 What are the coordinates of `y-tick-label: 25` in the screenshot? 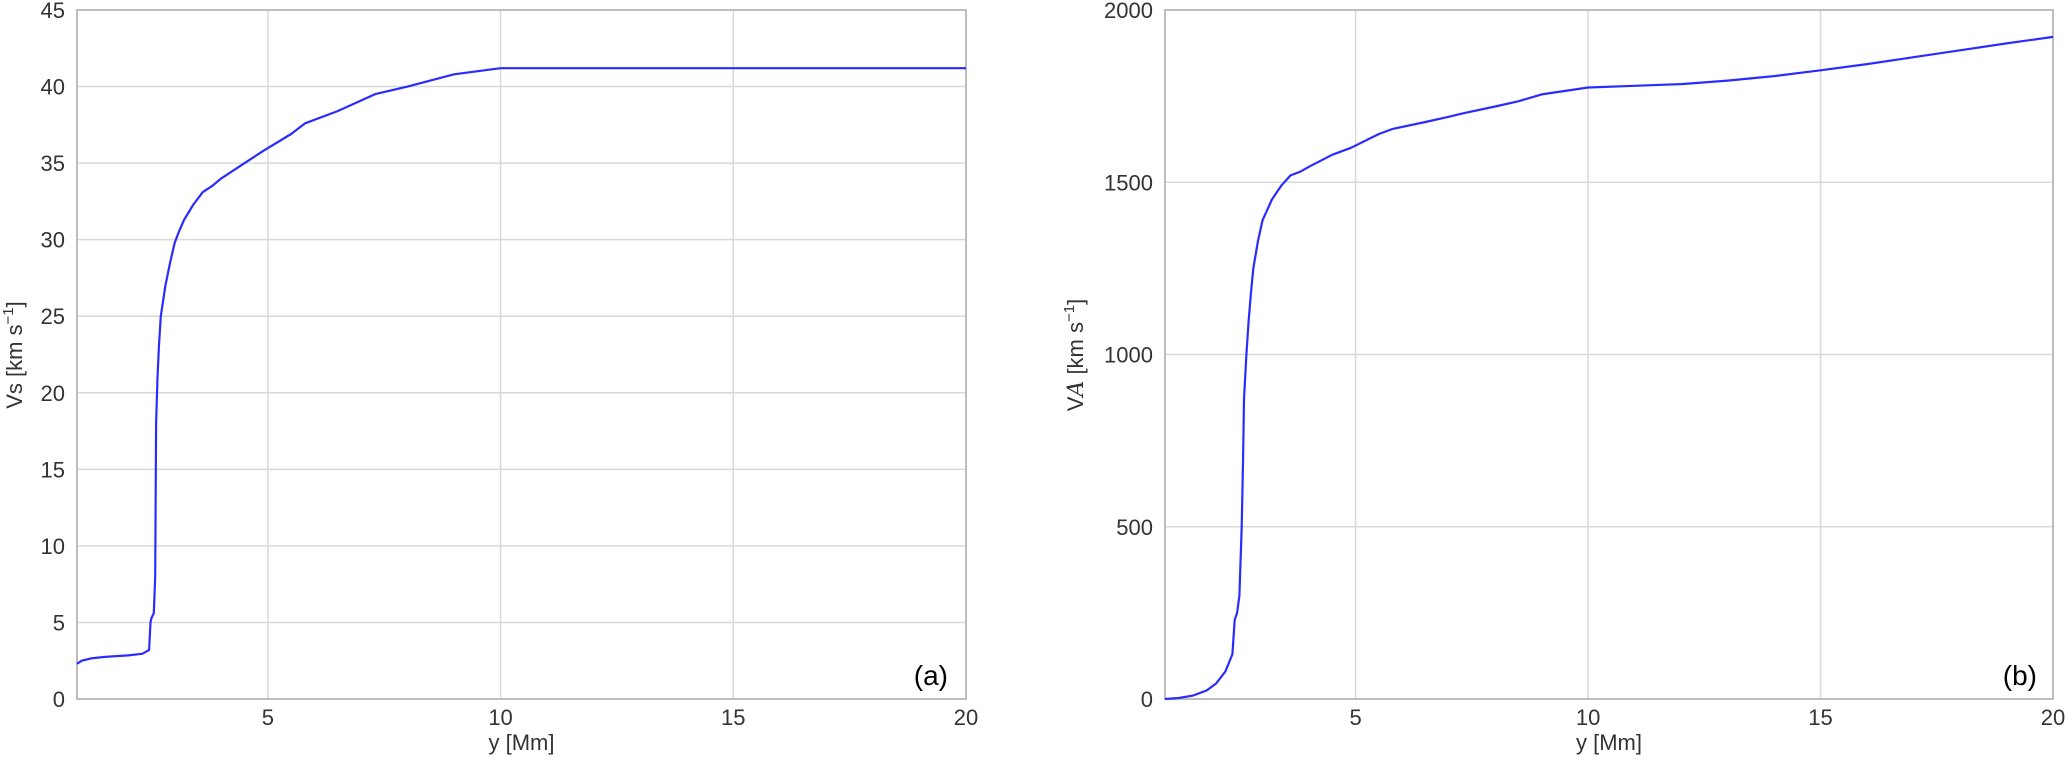 It's located at (53, 316).